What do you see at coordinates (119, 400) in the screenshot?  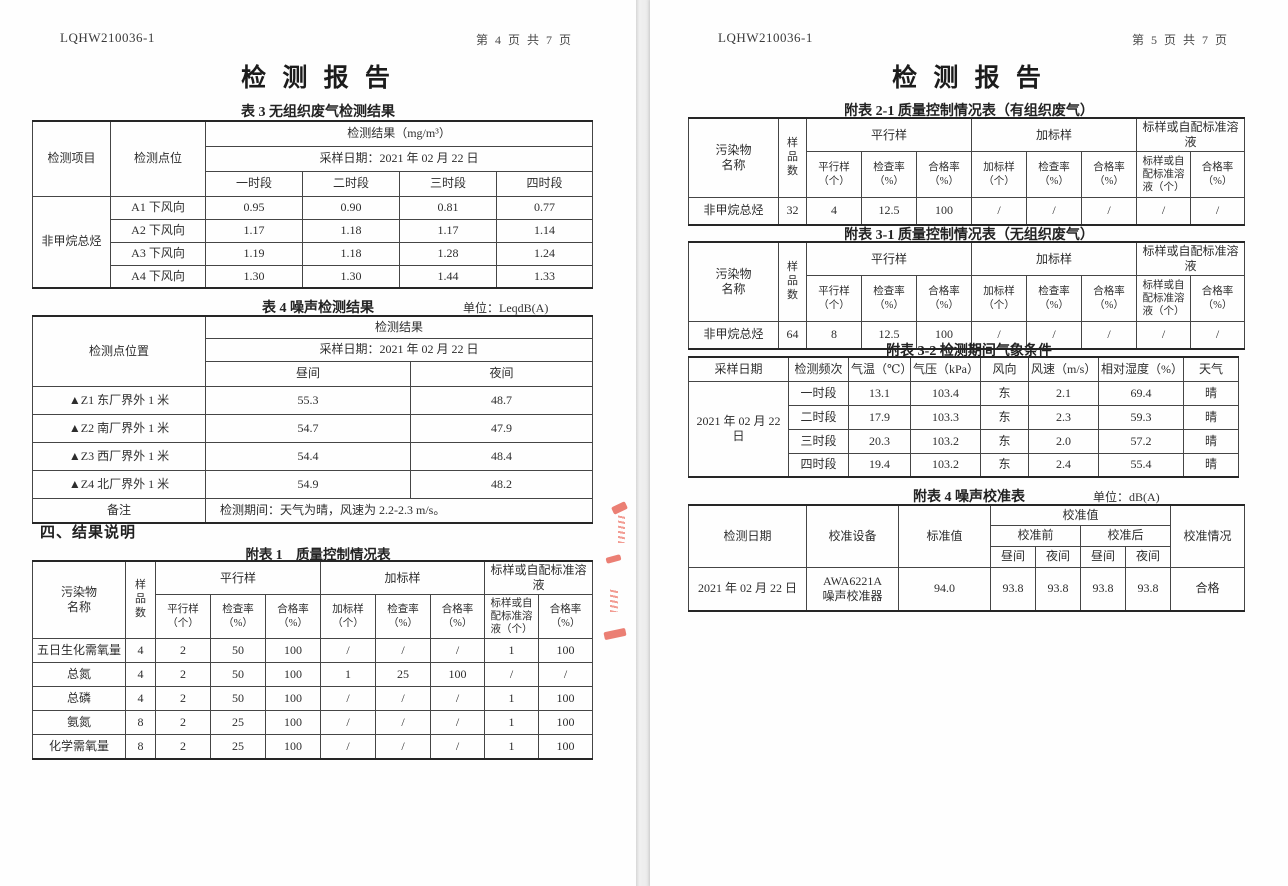 I see `noise-point-cell: ▲Z1 东厂界外 1 米` at bounding box center [119, 400].